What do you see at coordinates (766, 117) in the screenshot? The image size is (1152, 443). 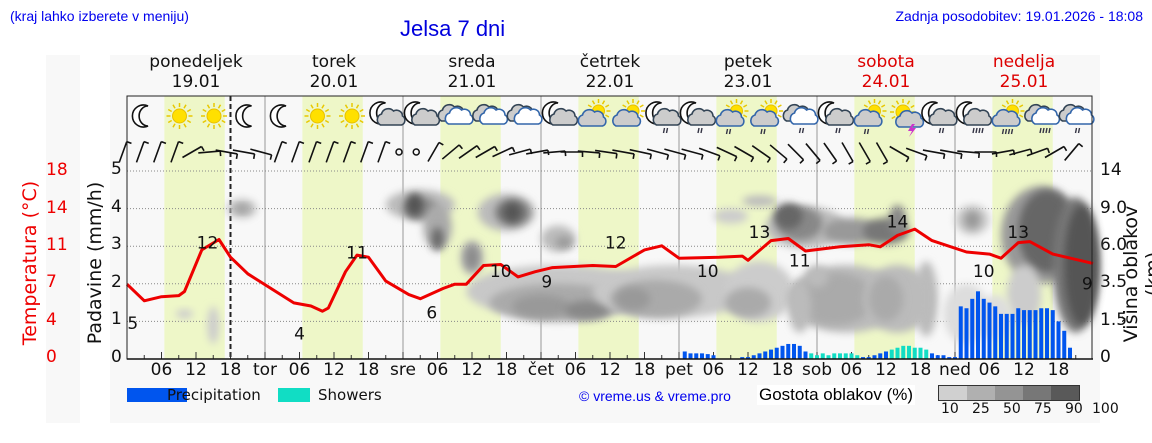 I see `sun-cloud-rain-icon` at bounding box center [766, 117].